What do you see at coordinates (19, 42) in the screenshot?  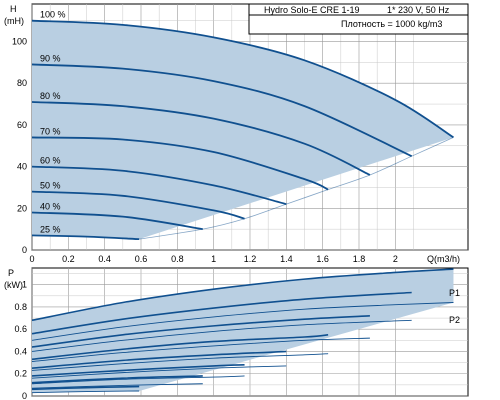 I see `head-y-tick: 100` at bounding box center [19, 42].